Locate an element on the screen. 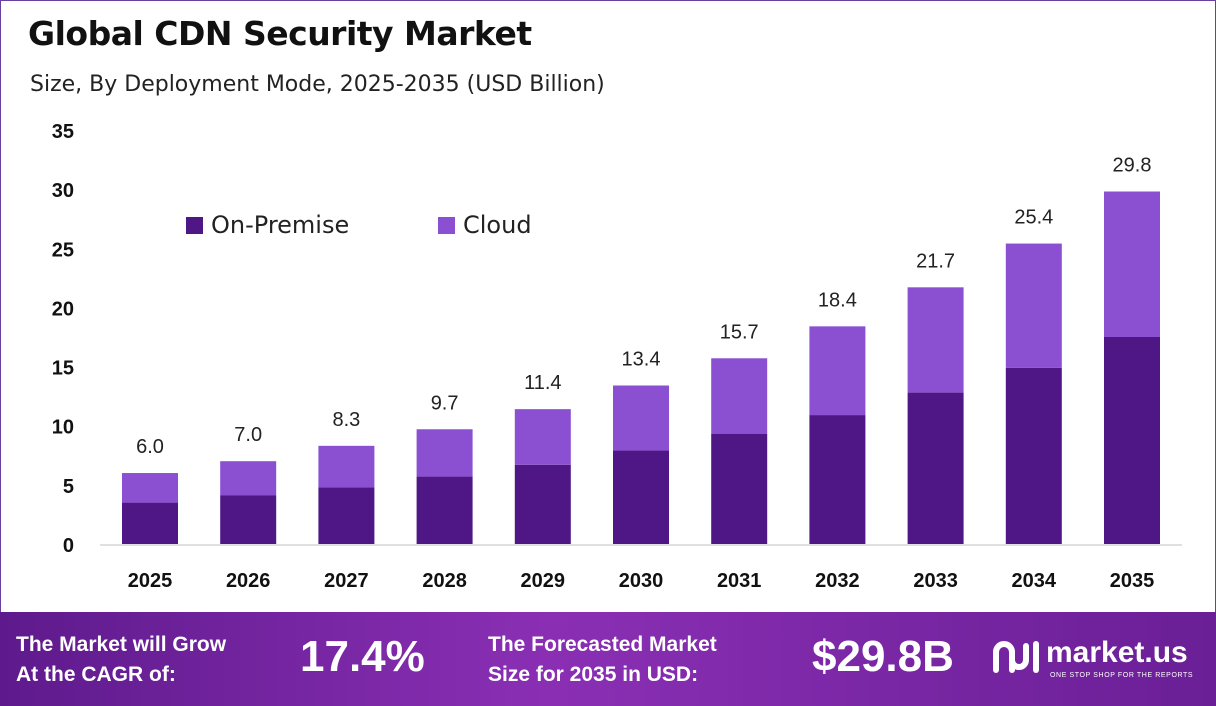 The width and height of the screenshot is (1216, 706). bar-on-premise-2031 is located at coordinates (739, 488).